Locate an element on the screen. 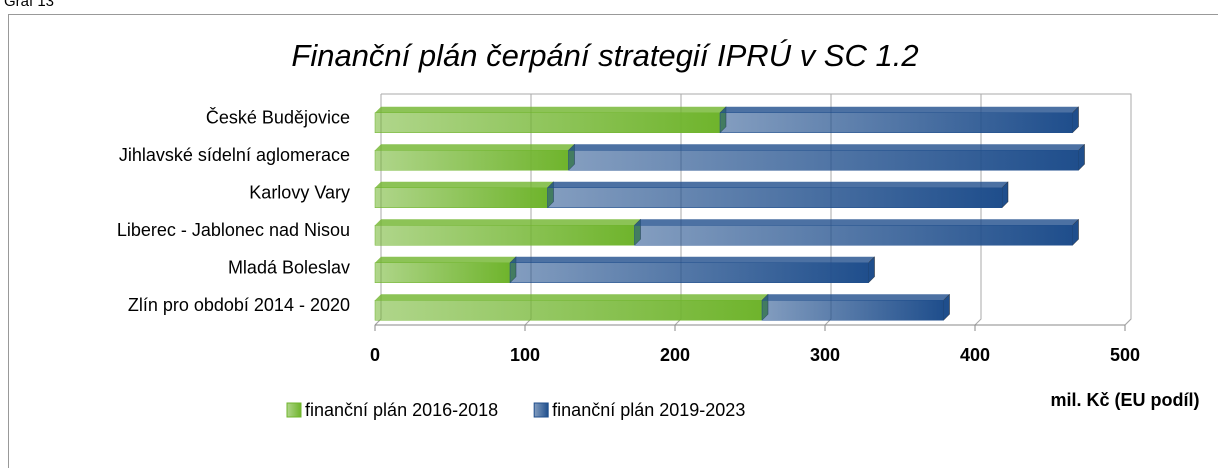 The height and width of the screenshot is (468, 1218). y-tick-label: Zlín pro období 2014 - 2020 is located at coordinates (239, 305).